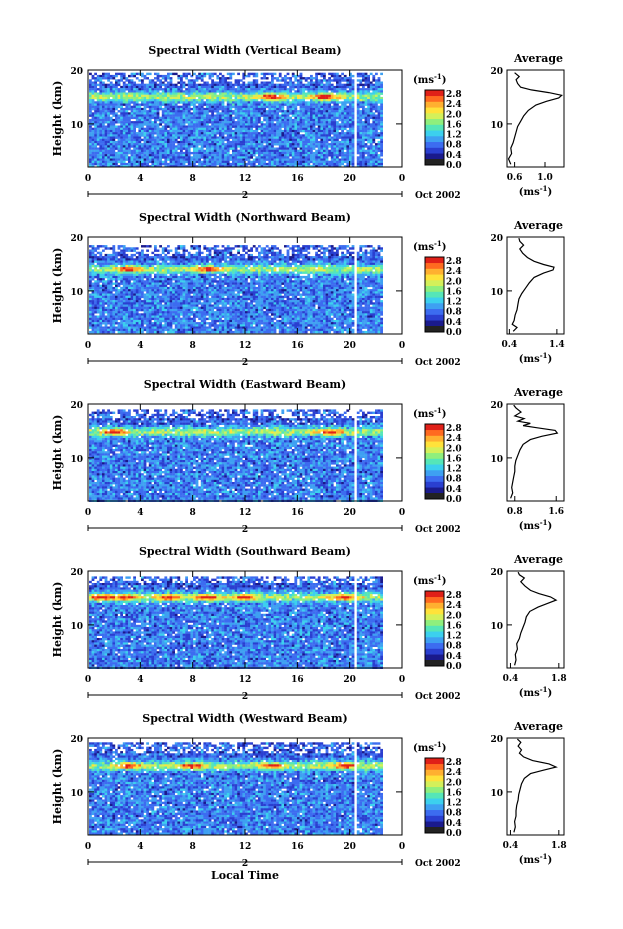  I want to click on y-tick-label: 10, so click(76, 126).